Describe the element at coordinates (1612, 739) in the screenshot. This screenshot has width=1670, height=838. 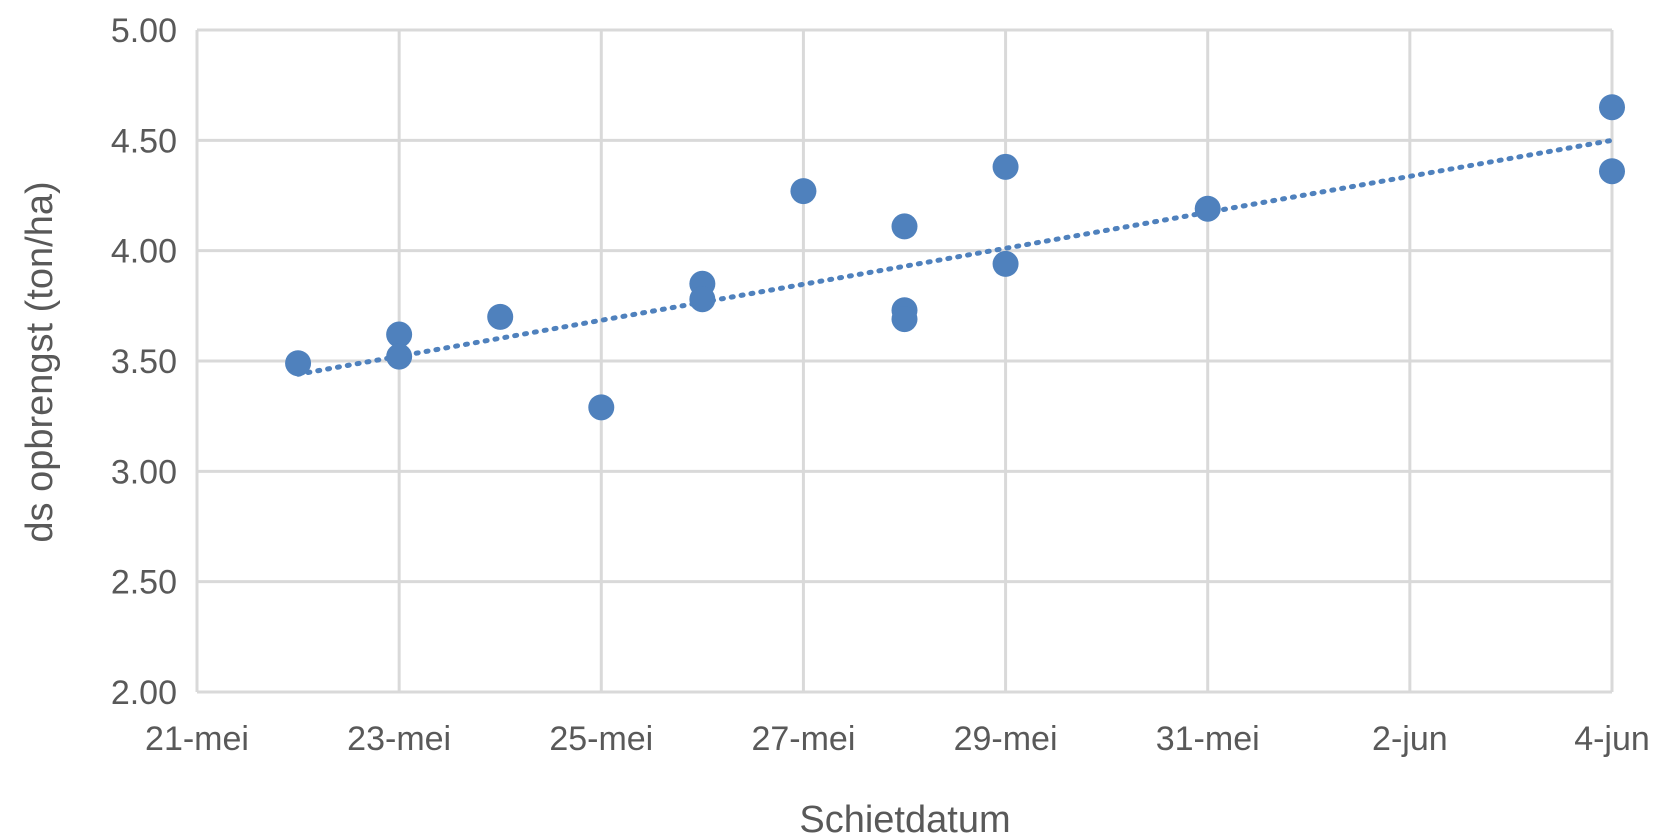
I see `x-tick-label: 4-jun` at that location.